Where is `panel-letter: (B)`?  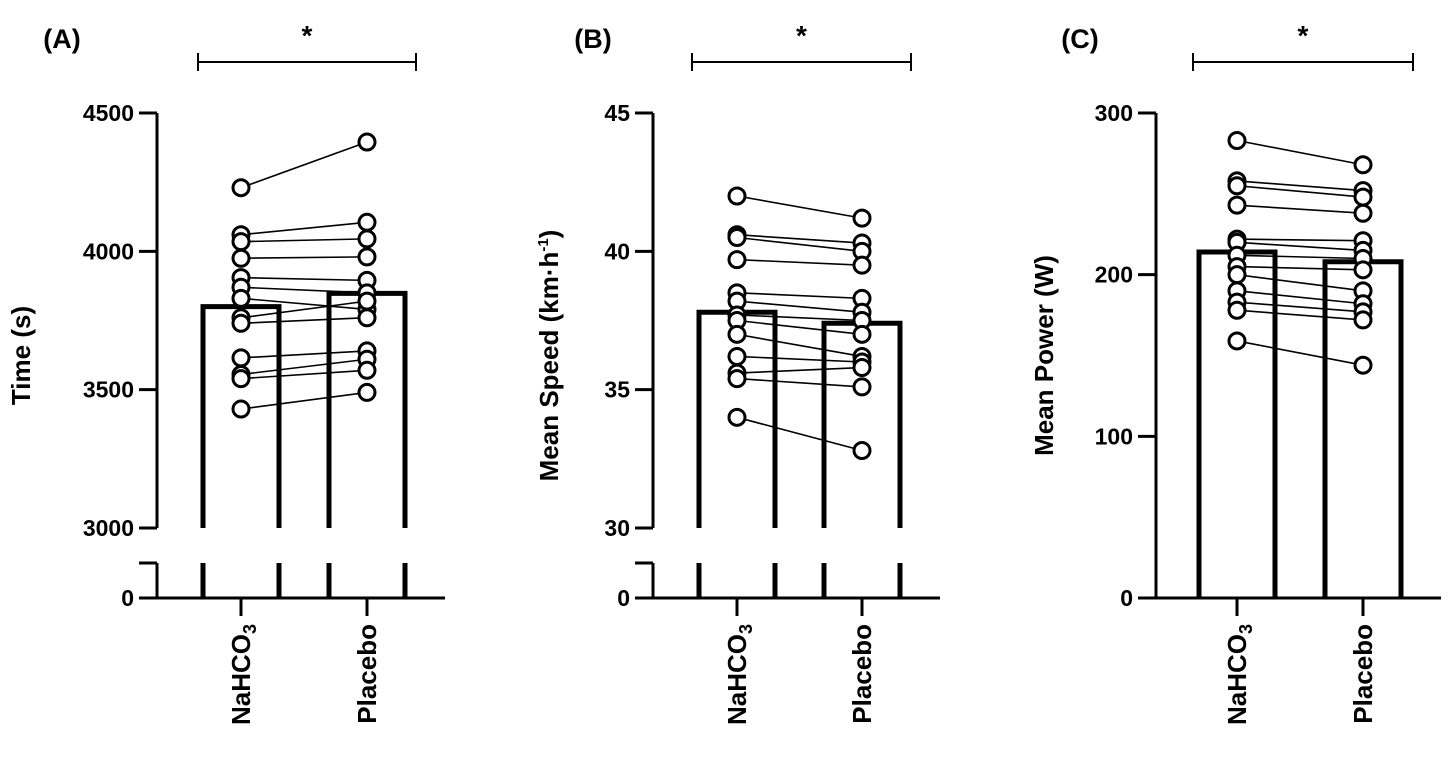 panel-letter: (B) is located at coordinates (592, 39).